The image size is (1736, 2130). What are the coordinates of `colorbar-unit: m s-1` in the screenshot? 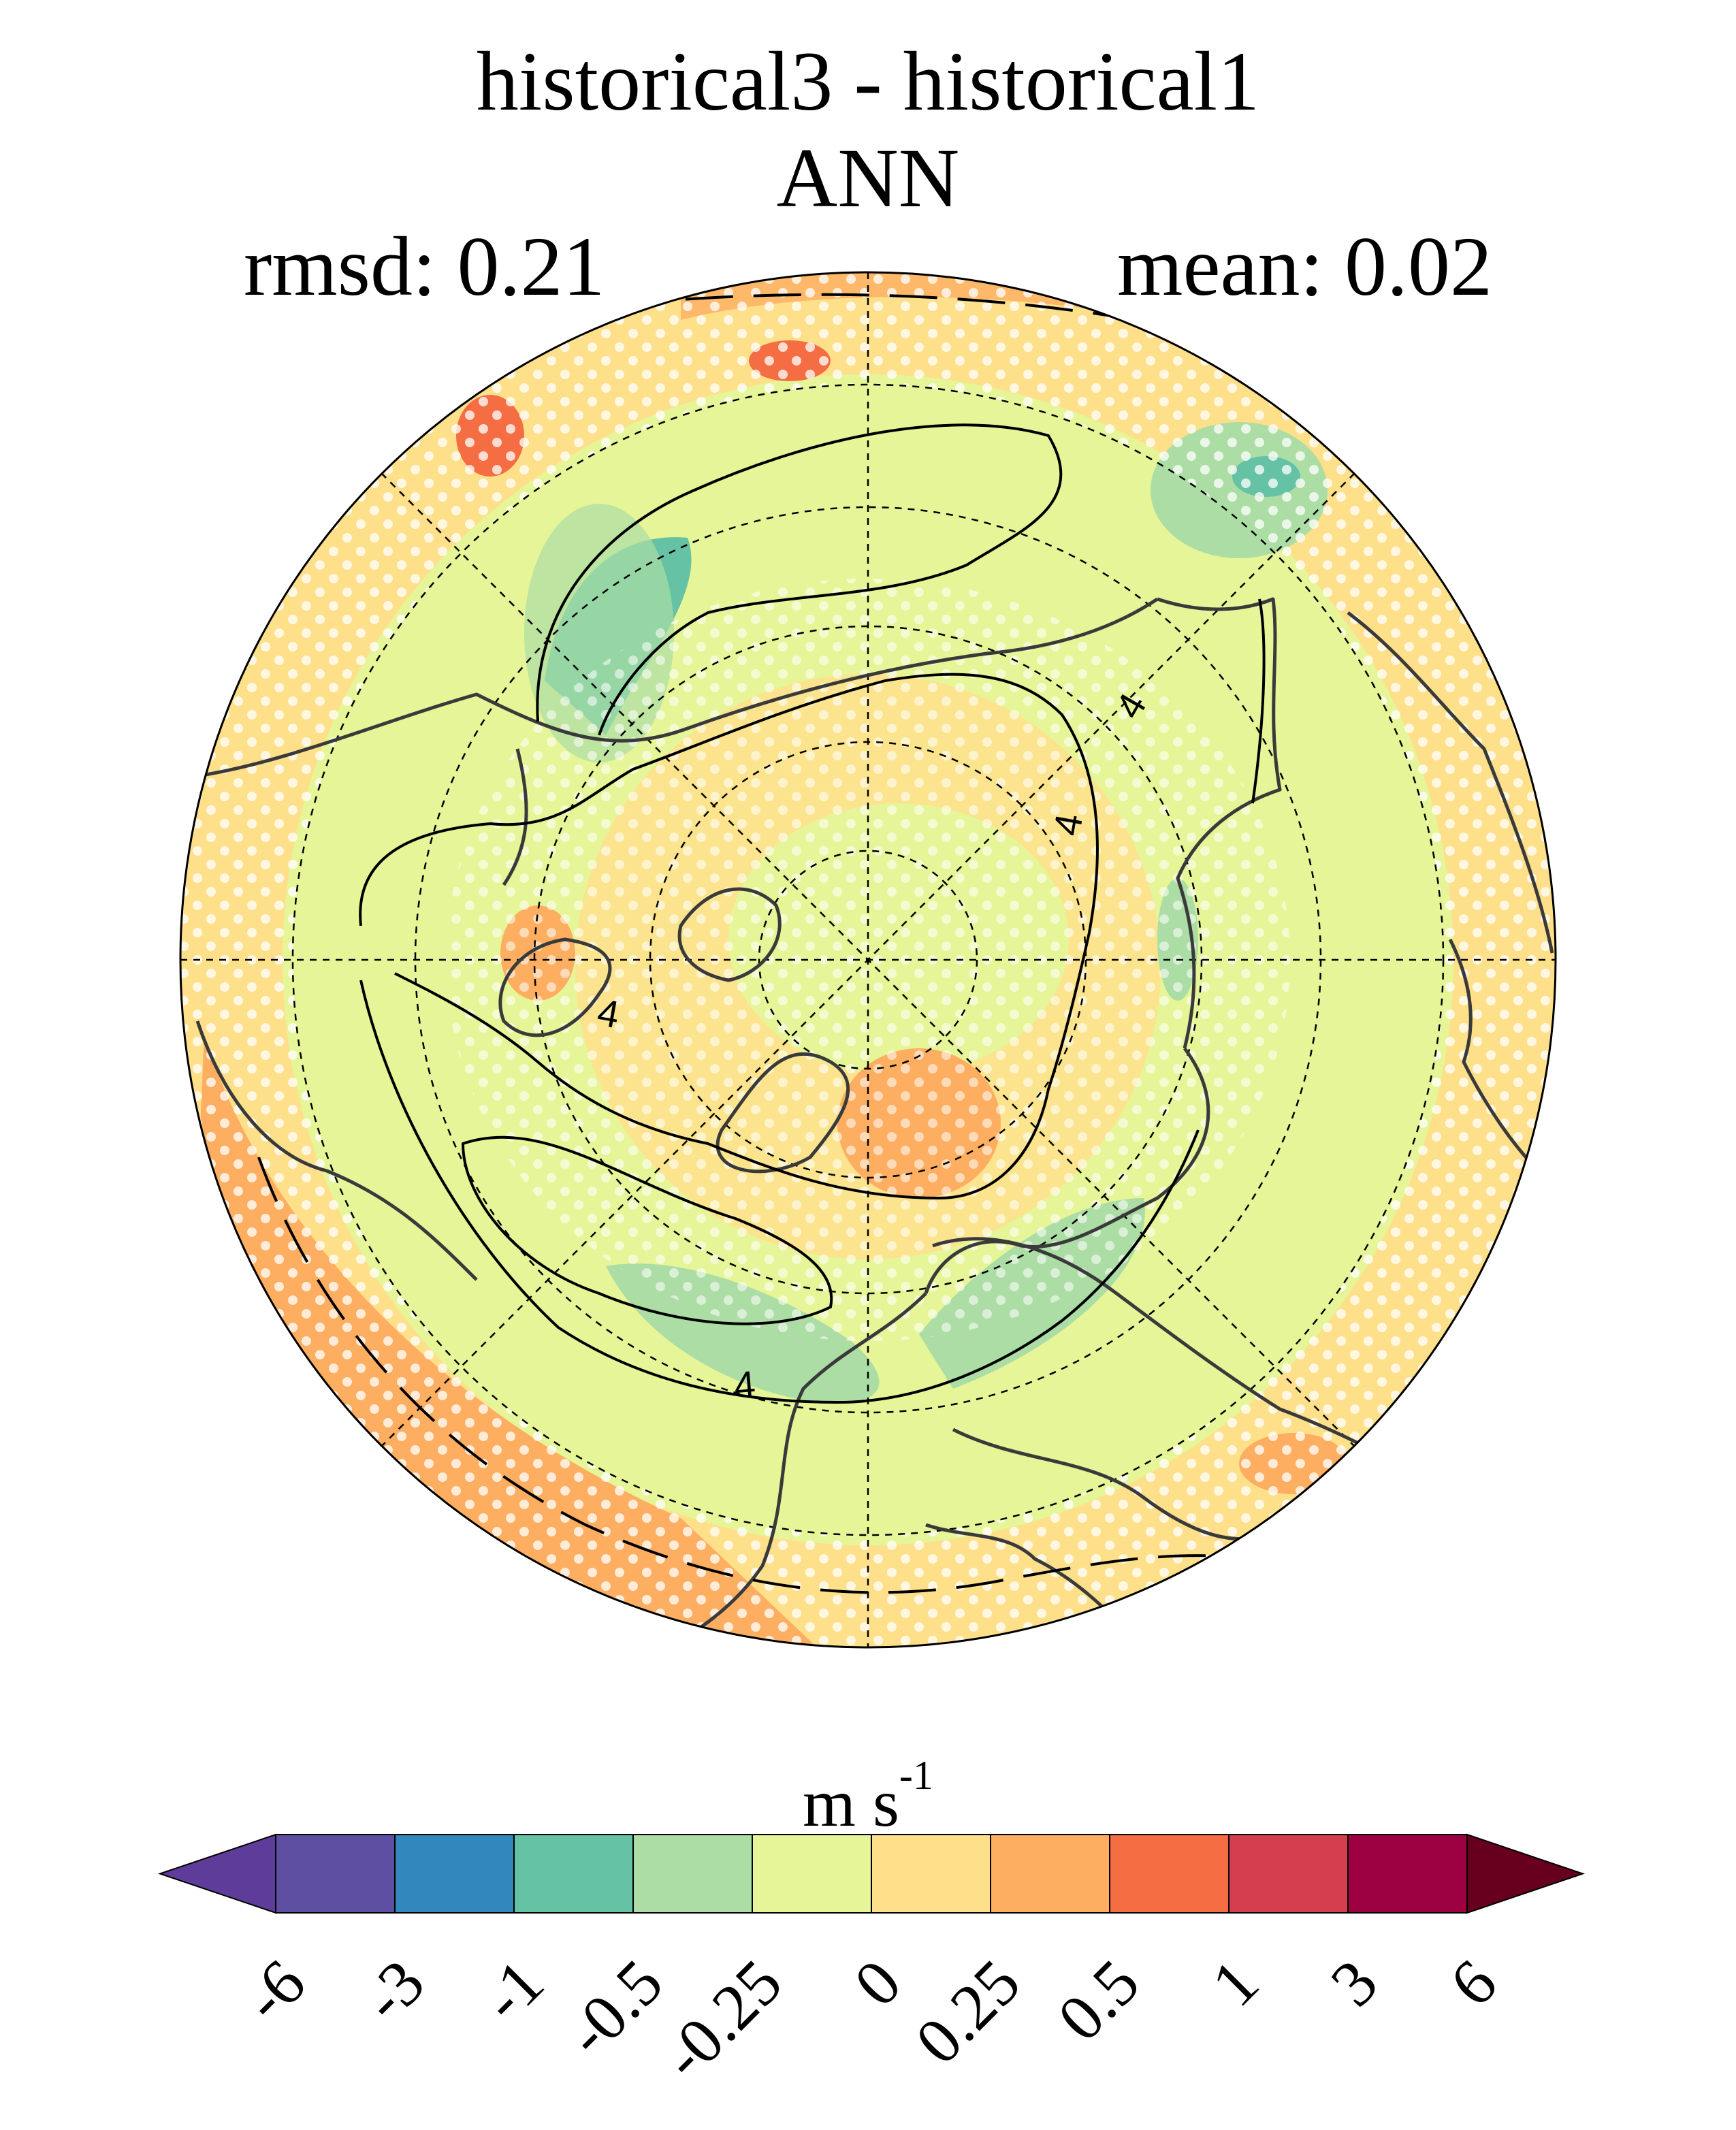 It's located at (868, 1796).